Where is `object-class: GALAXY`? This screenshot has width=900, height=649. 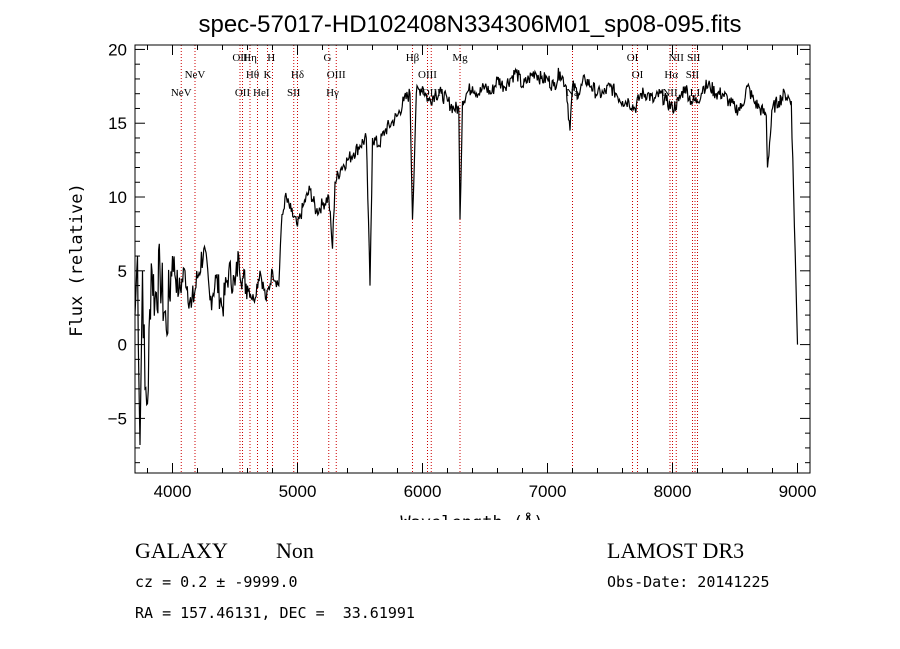
object-class: GALAXY is located at coordinates (181, 550).